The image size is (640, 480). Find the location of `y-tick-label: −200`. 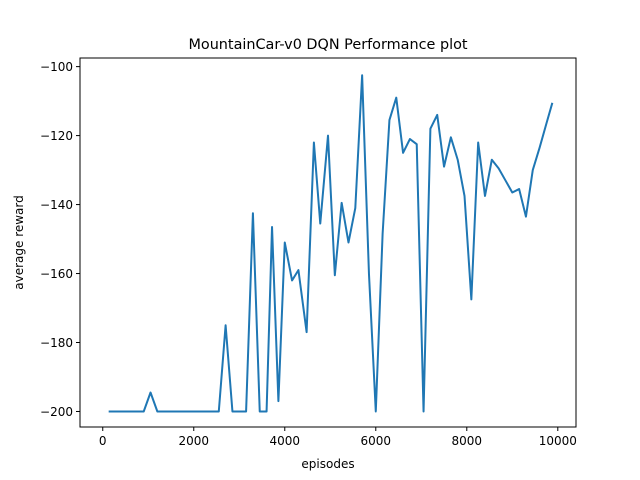

y-tick-label: −200 is located at coordinates (56, 412).